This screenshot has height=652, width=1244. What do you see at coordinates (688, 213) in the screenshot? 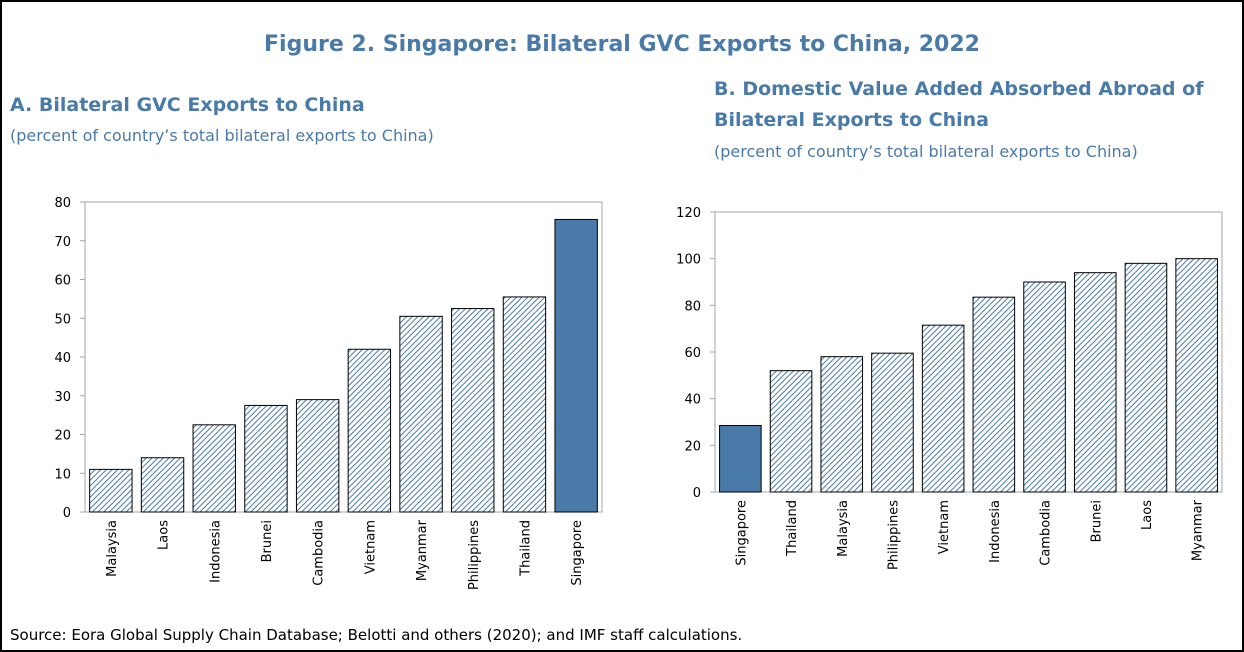
I see `y-tick-label: 120` at bounding box center [688, 213].